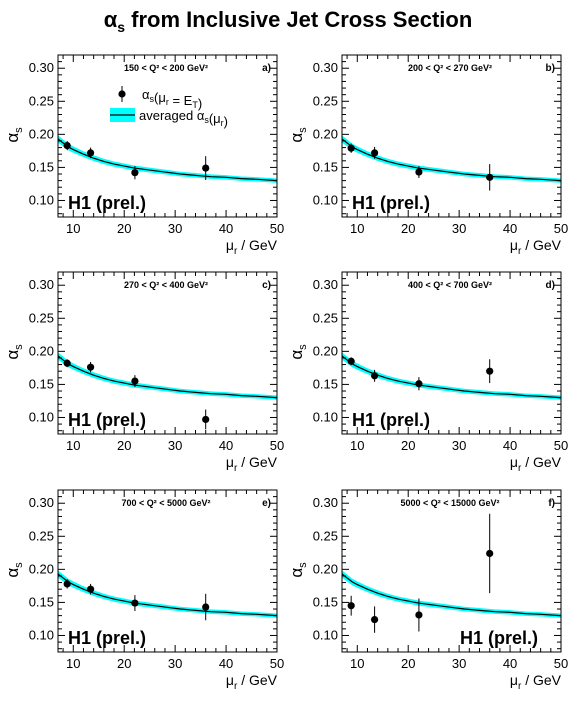 The width and height of the screenshot is (576, 705). What do you see at coordinates (266, 285) in the screenshot?
I see `panel-letter: c)` at bounding box center [266, 285].